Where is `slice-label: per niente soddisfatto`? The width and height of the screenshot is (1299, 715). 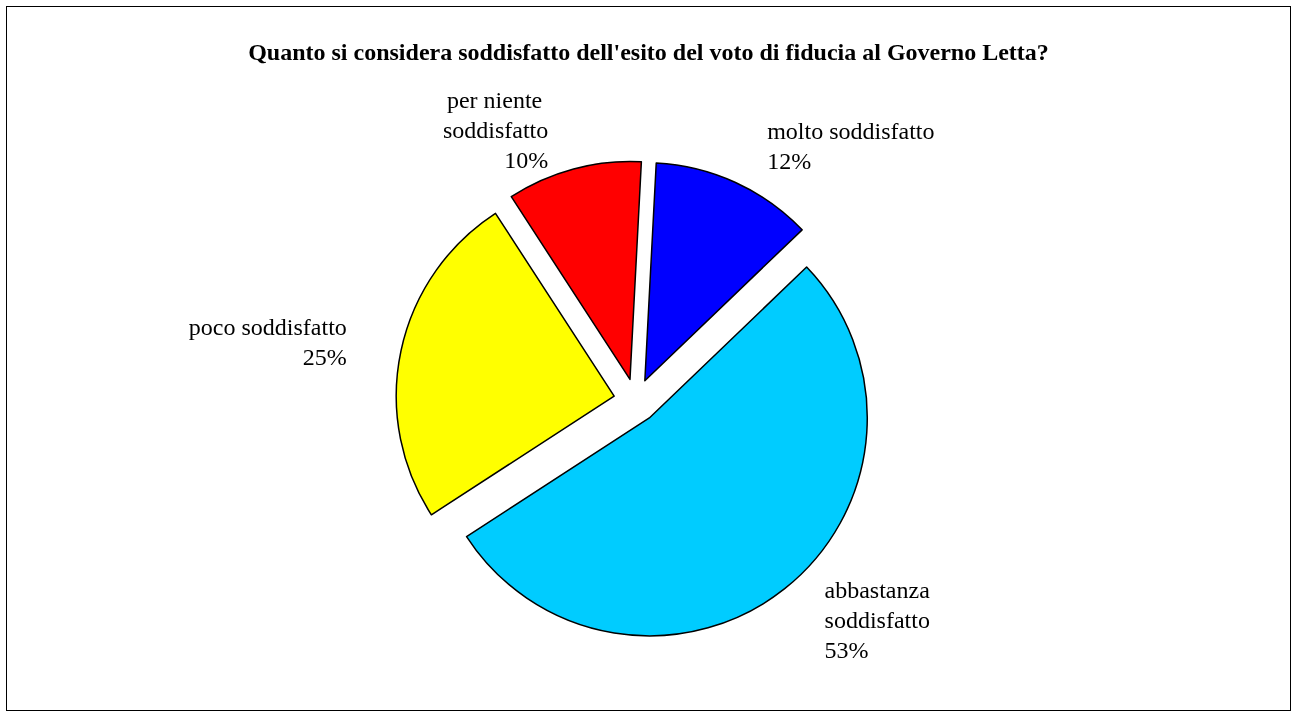 slice-label: per niente soddisfatto is located at coordinates (495, 115).